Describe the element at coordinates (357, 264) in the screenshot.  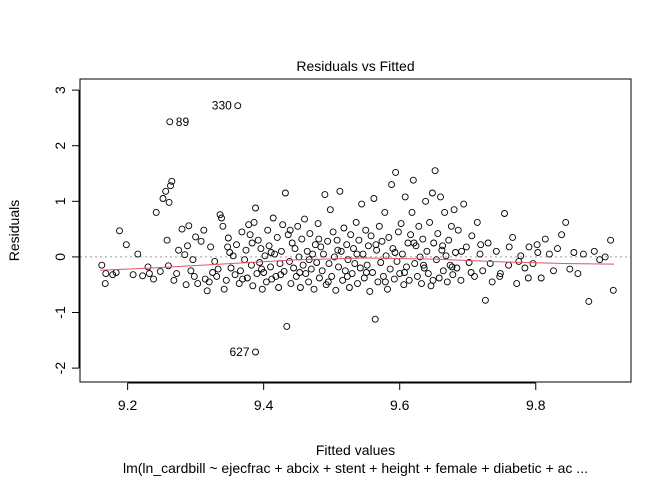
I see `smooth-line` at that location.